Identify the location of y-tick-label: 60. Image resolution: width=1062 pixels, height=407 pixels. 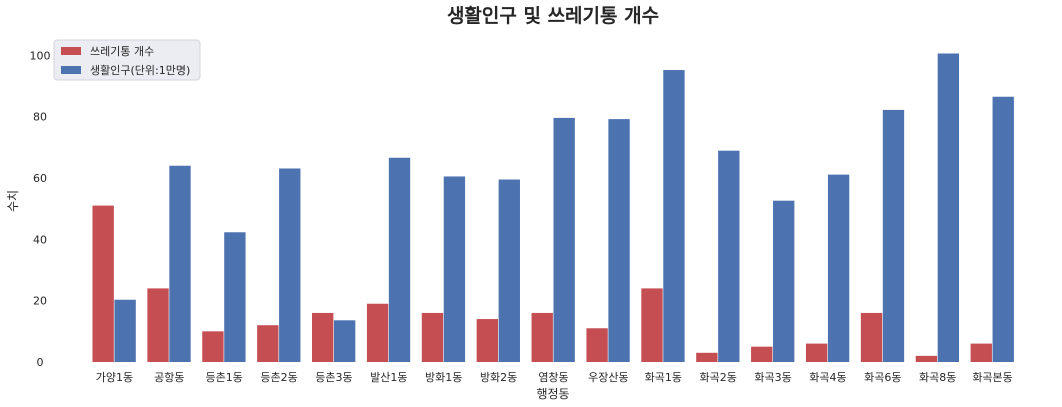
(40, 178).